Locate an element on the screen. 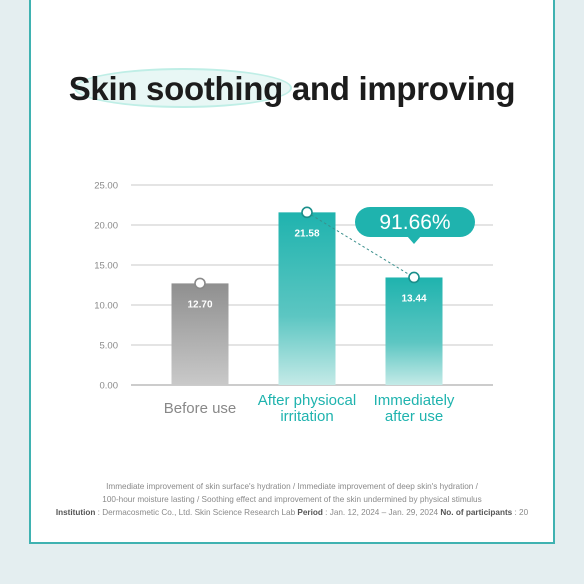 This screenshot has width=584, height=584. callout-bubble is located at coordinates (415, 222).